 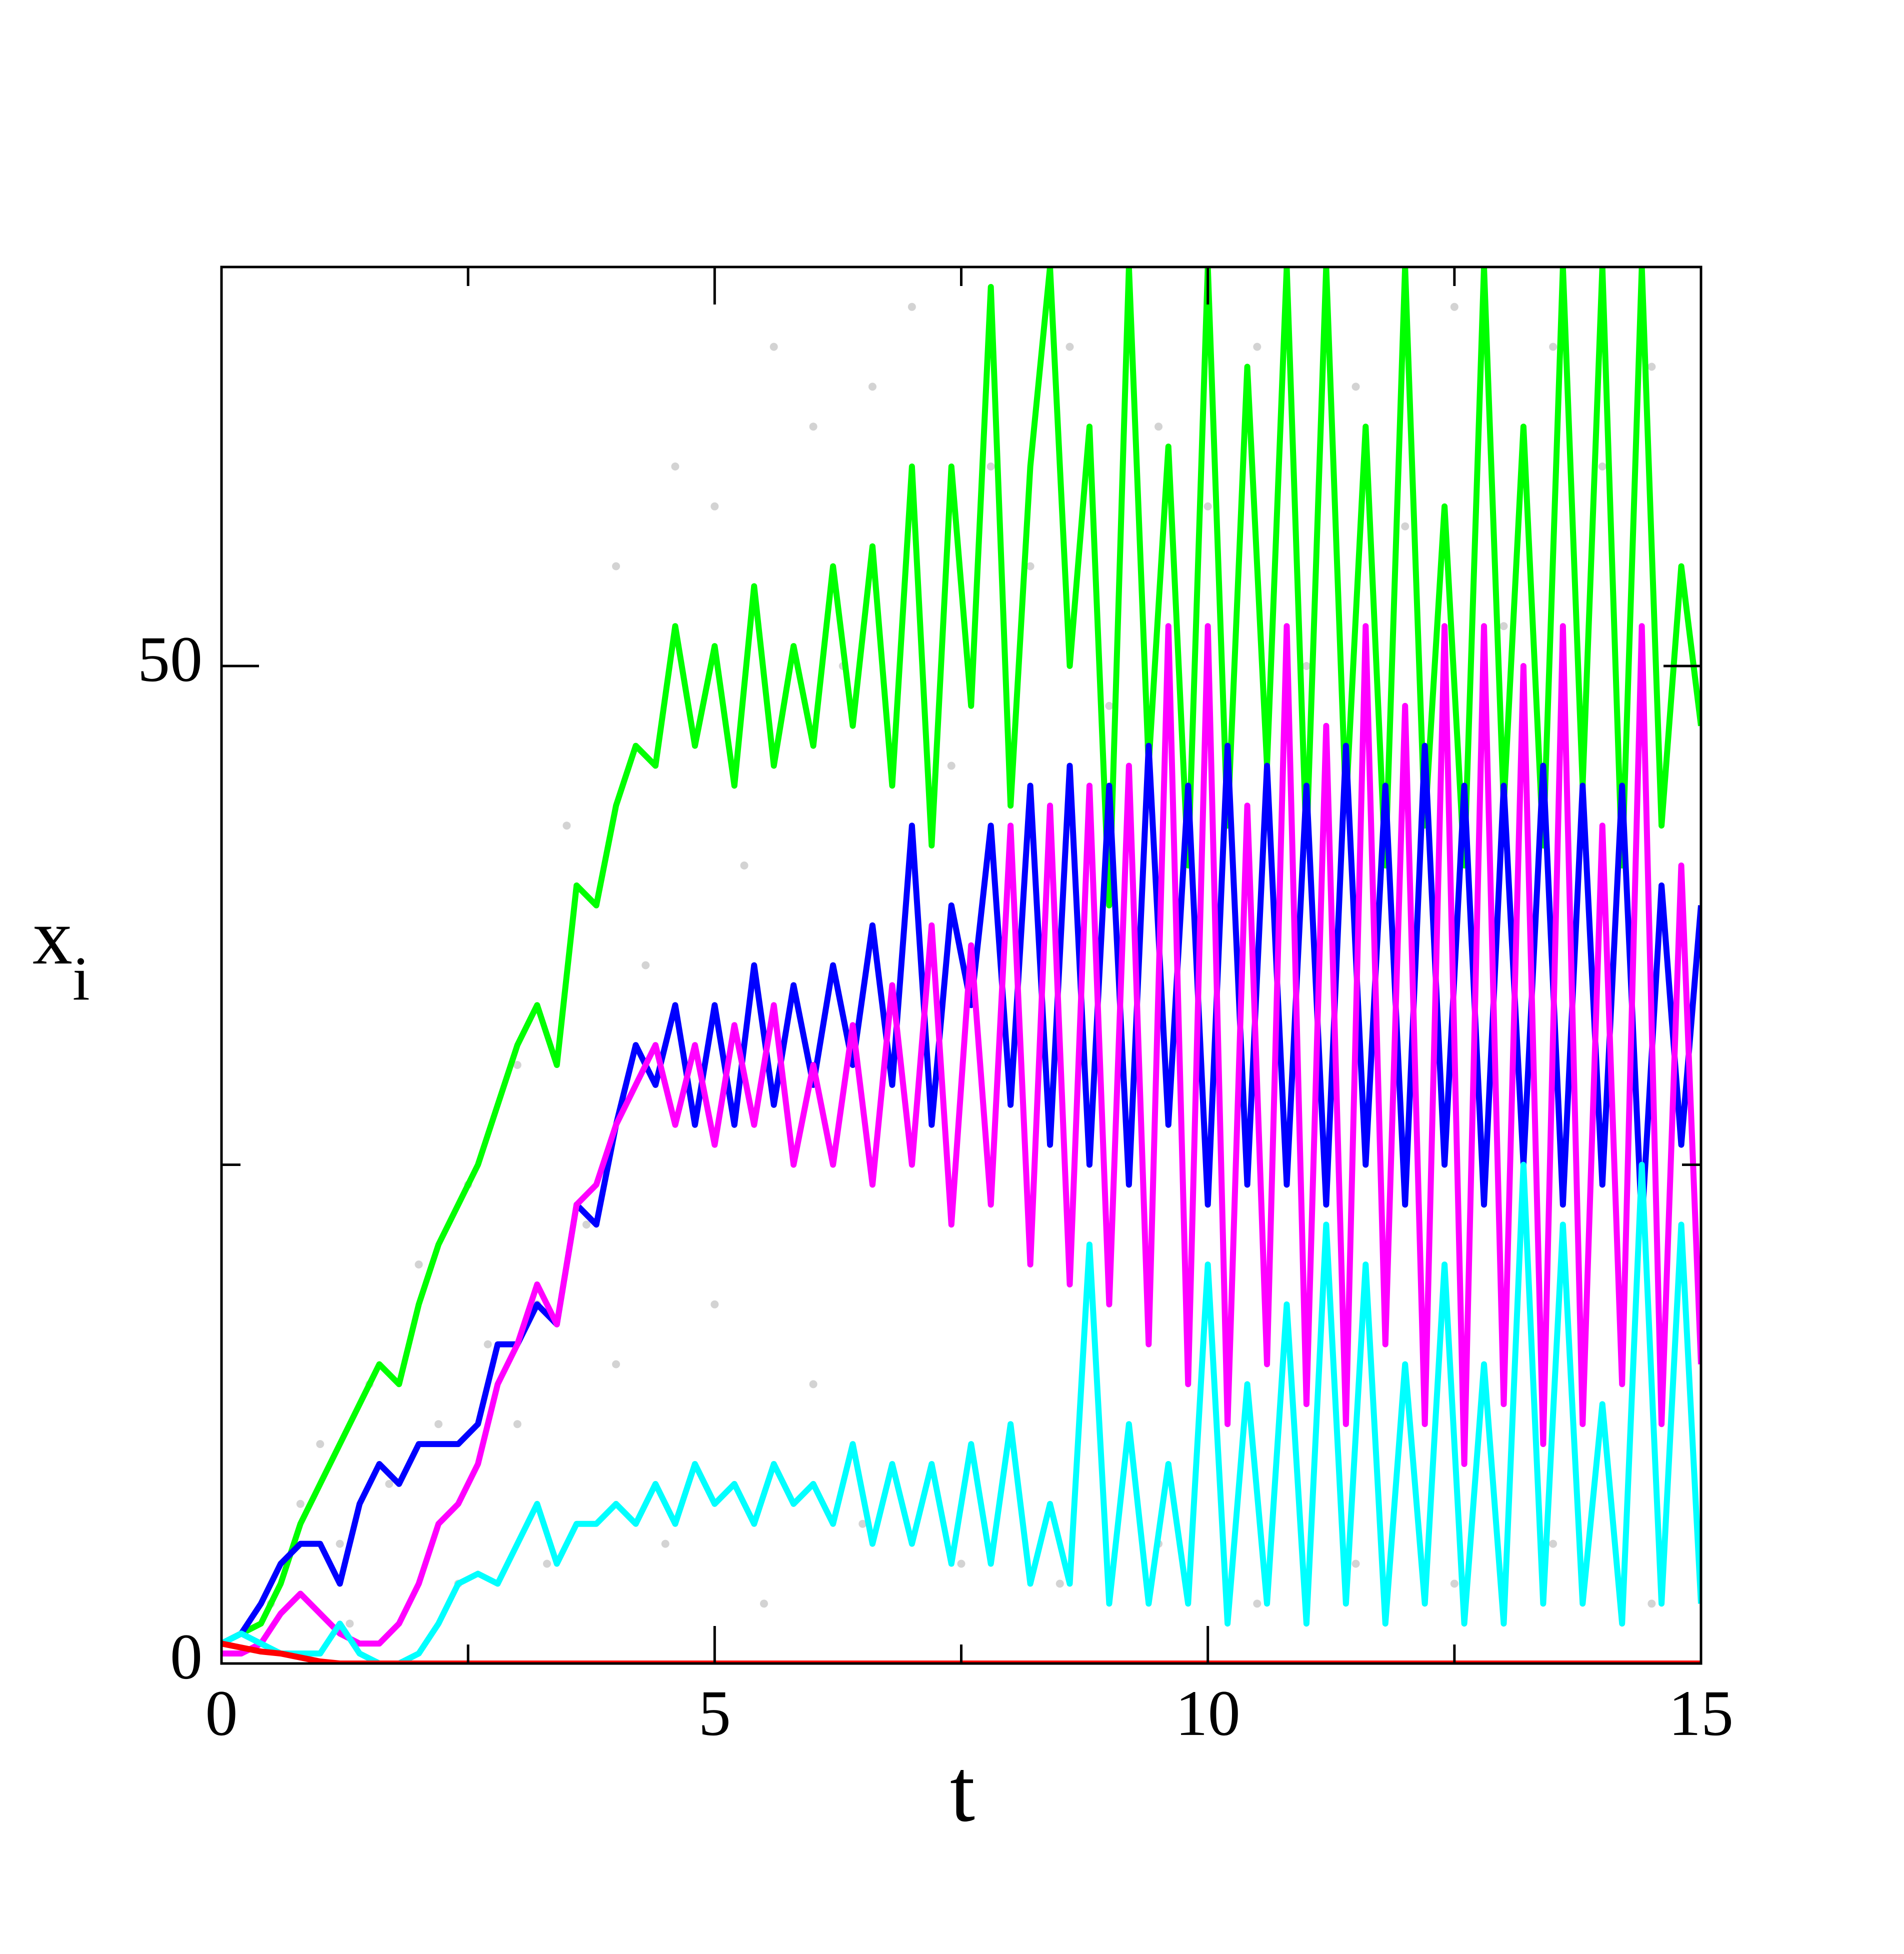 I want to click on x-axis-label: t, so click(x=962, y=1790).